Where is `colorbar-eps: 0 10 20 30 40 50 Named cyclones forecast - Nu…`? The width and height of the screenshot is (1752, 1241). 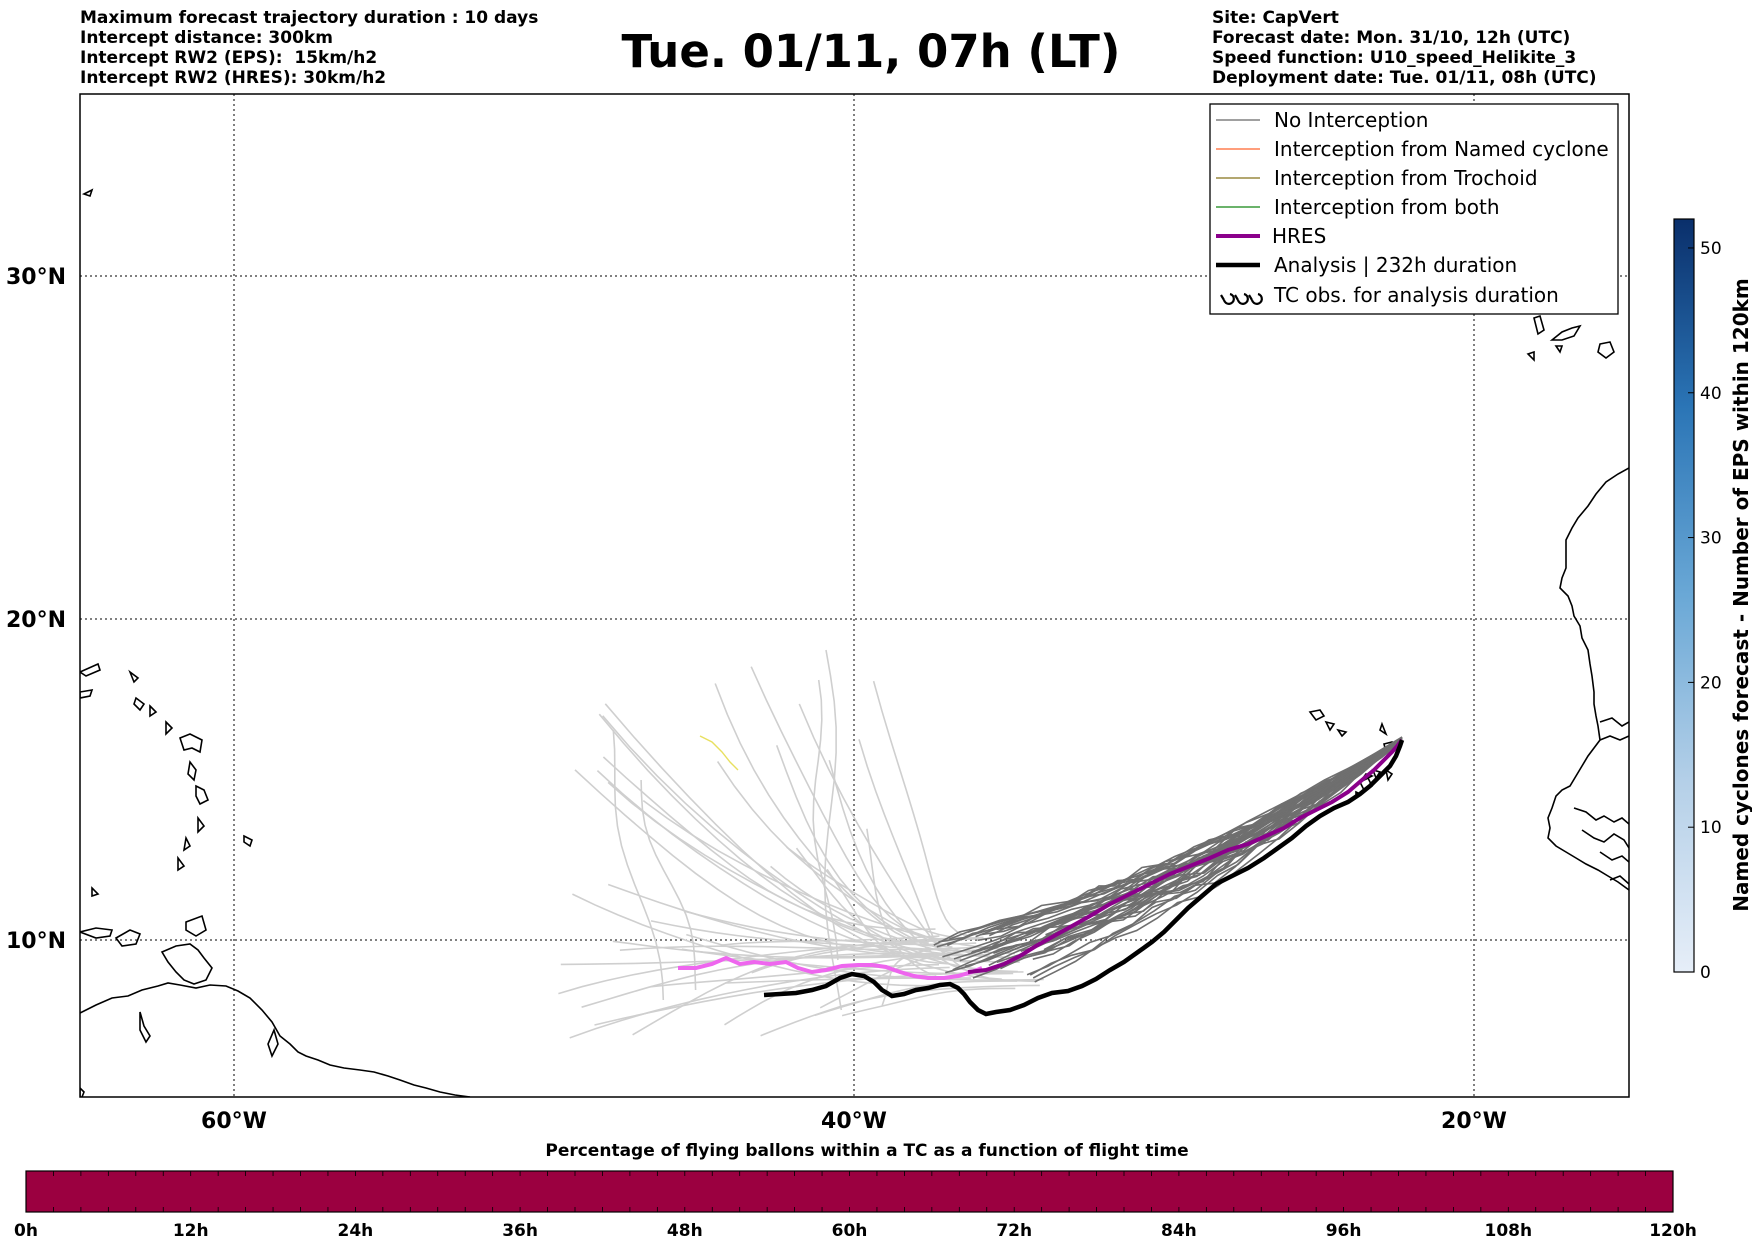 colorbar-eps: 0 10 20 30 40 50 Named cyclones forecast - Nu… is located at coordinates (1712, 600).